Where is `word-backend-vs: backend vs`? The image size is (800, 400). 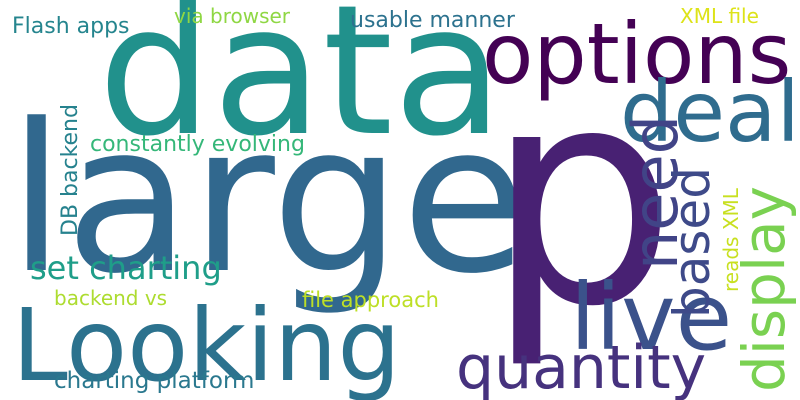 word-backend-vs: backend vs is located at coordinates (111, 298).